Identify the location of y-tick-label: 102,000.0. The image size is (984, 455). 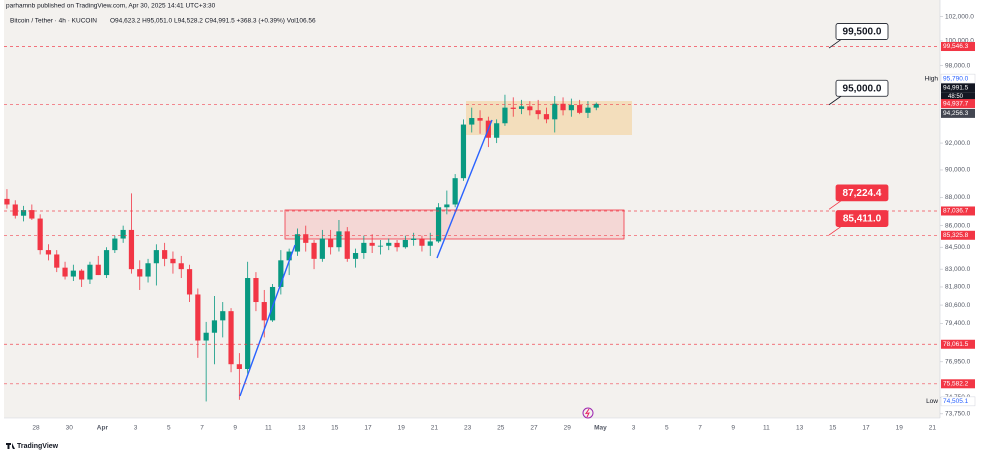
(959, 16).